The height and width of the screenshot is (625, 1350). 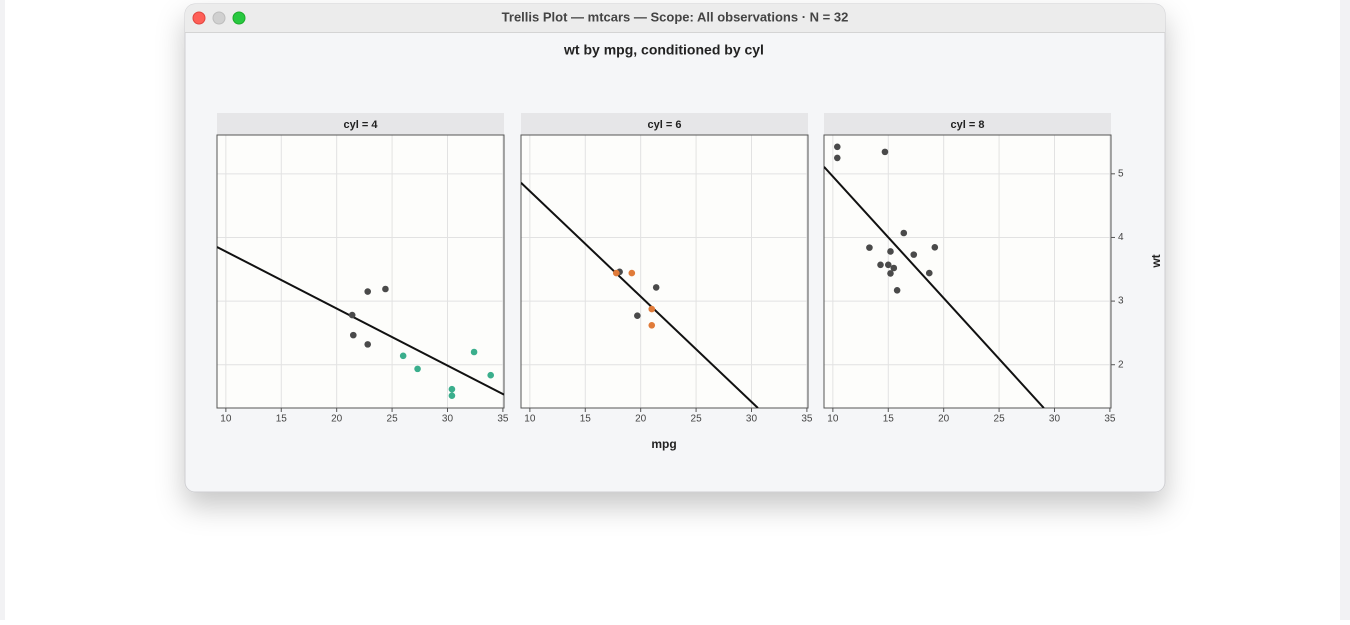 I want to click on y-tick-label: 3, so click(x=1121, y=301).